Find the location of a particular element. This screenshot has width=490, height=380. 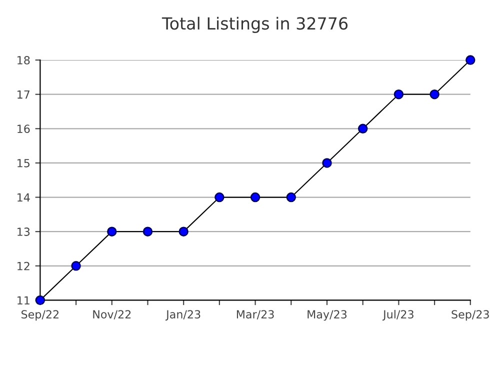

x-tick-label: Nov/22 is located at coordinates (112, 315).